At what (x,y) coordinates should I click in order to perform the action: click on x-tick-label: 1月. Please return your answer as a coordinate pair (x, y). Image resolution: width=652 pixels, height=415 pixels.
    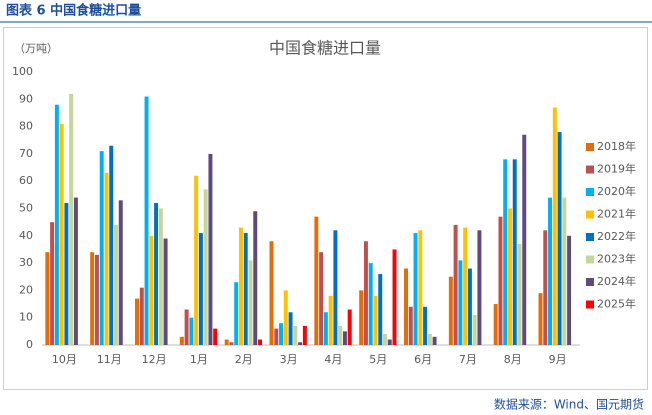
    Looking at the image, I should click on (199, 359).